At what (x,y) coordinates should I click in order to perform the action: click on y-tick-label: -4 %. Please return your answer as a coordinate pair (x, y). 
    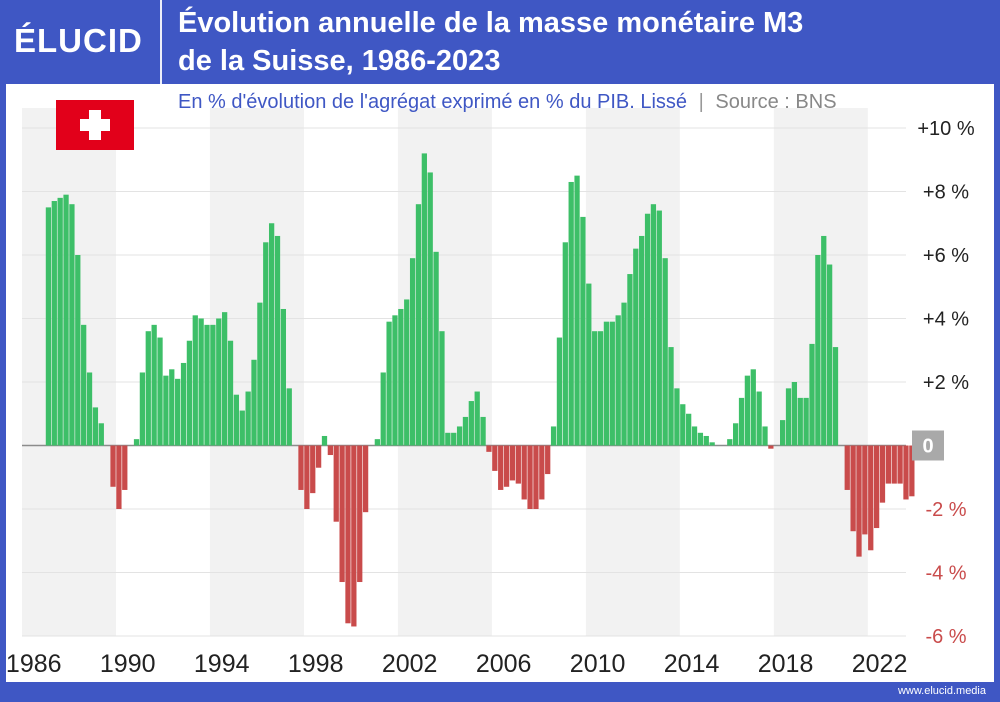
    Looking at the image, I should click on (945, 574).